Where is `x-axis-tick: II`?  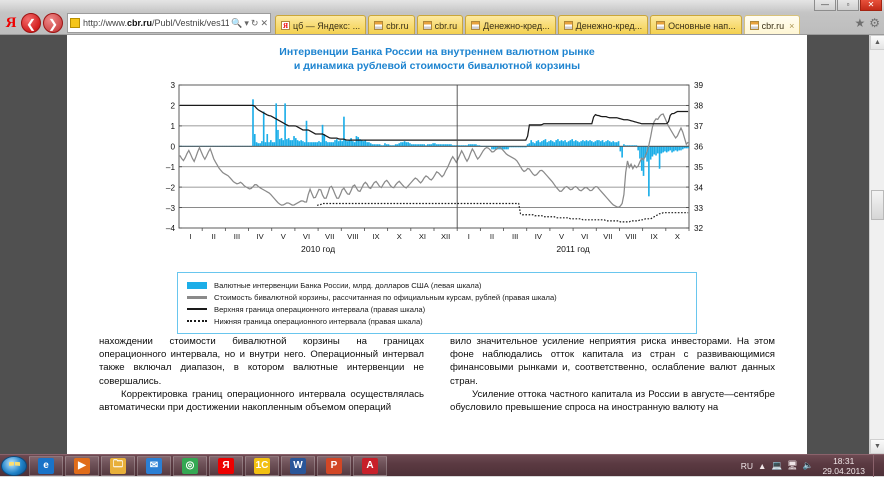 x-axis-tick: II is located at coordinates (214, 236).